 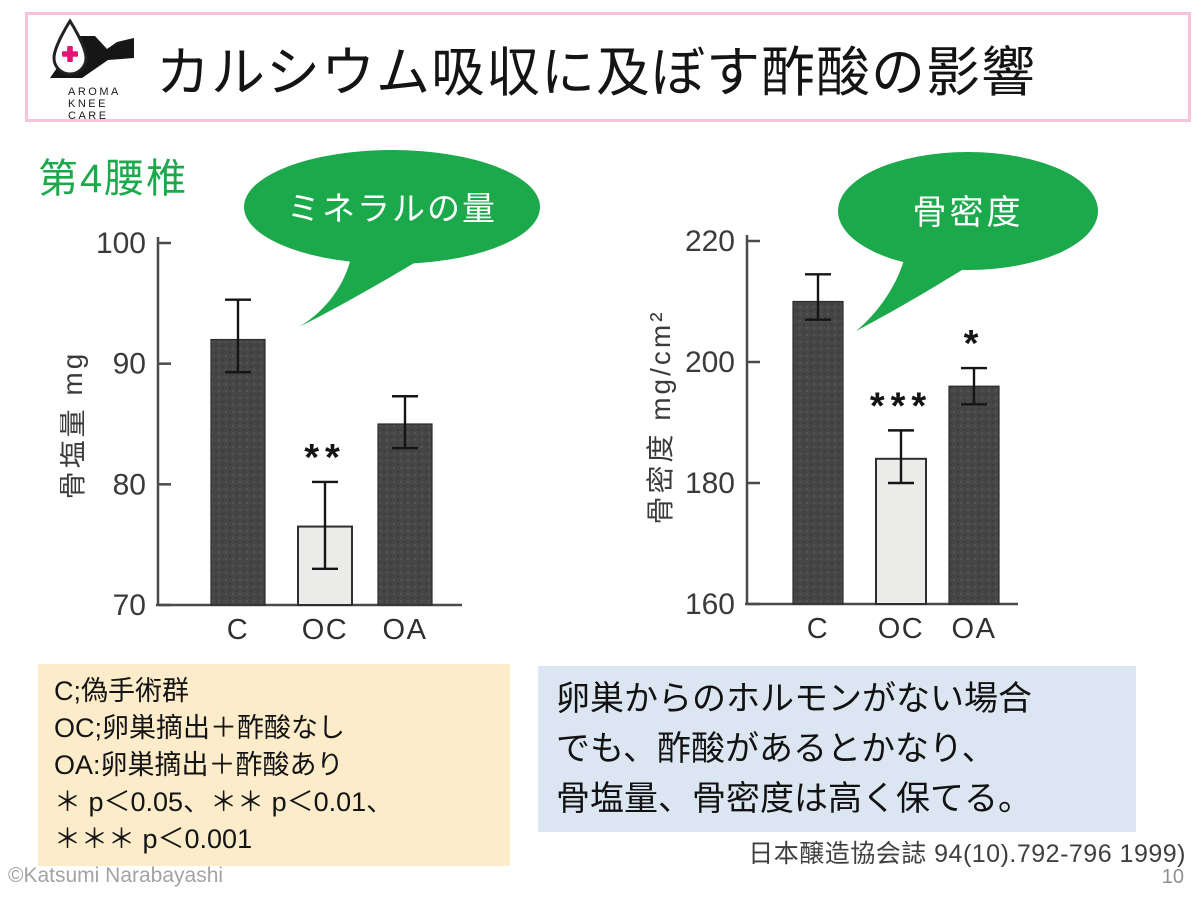 What do you see at coordinates (113, 179) in the screenshot?
I see `section-label: 第4腰椎` at bounding box center [113, 179].